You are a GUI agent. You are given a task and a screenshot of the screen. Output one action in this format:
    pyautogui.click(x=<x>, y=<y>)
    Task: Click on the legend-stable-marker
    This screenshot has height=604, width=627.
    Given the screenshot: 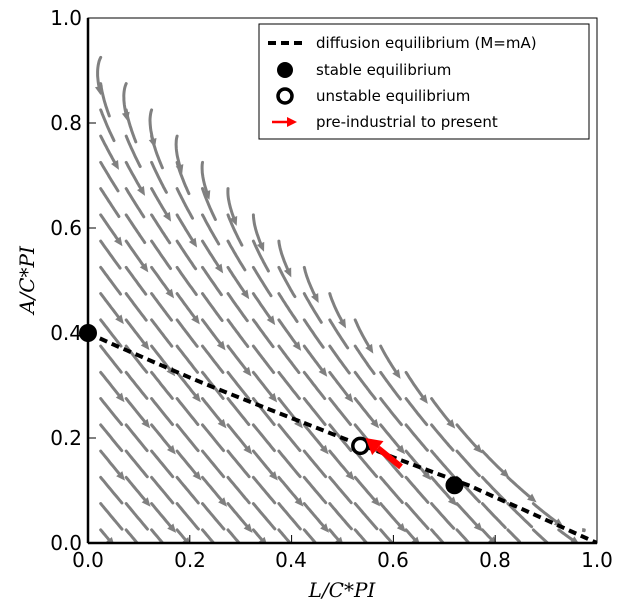 What is the action you would take?
    pyautogui.click(x=285, y=70)
    